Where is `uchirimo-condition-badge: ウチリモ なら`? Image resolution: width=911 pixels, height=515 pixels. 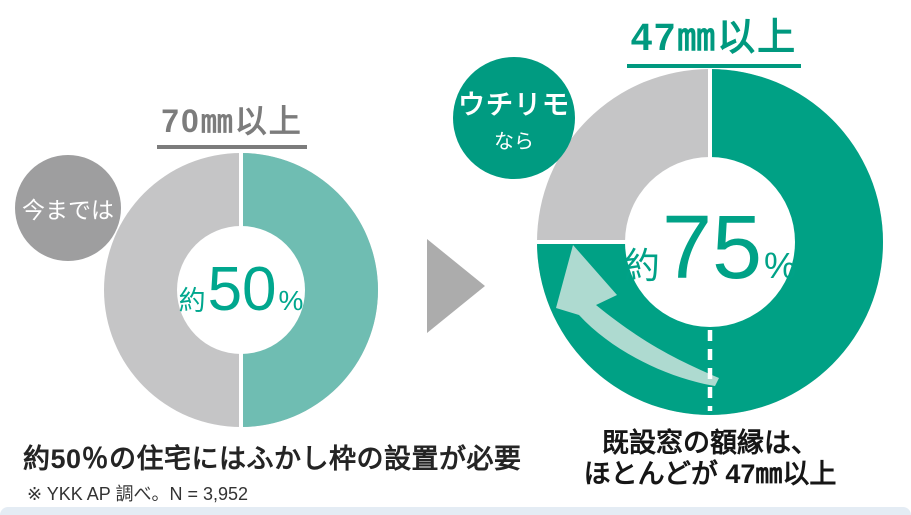 uchirimo-condition-badge: ウチリモ なら is located at coordinates (514, 118).